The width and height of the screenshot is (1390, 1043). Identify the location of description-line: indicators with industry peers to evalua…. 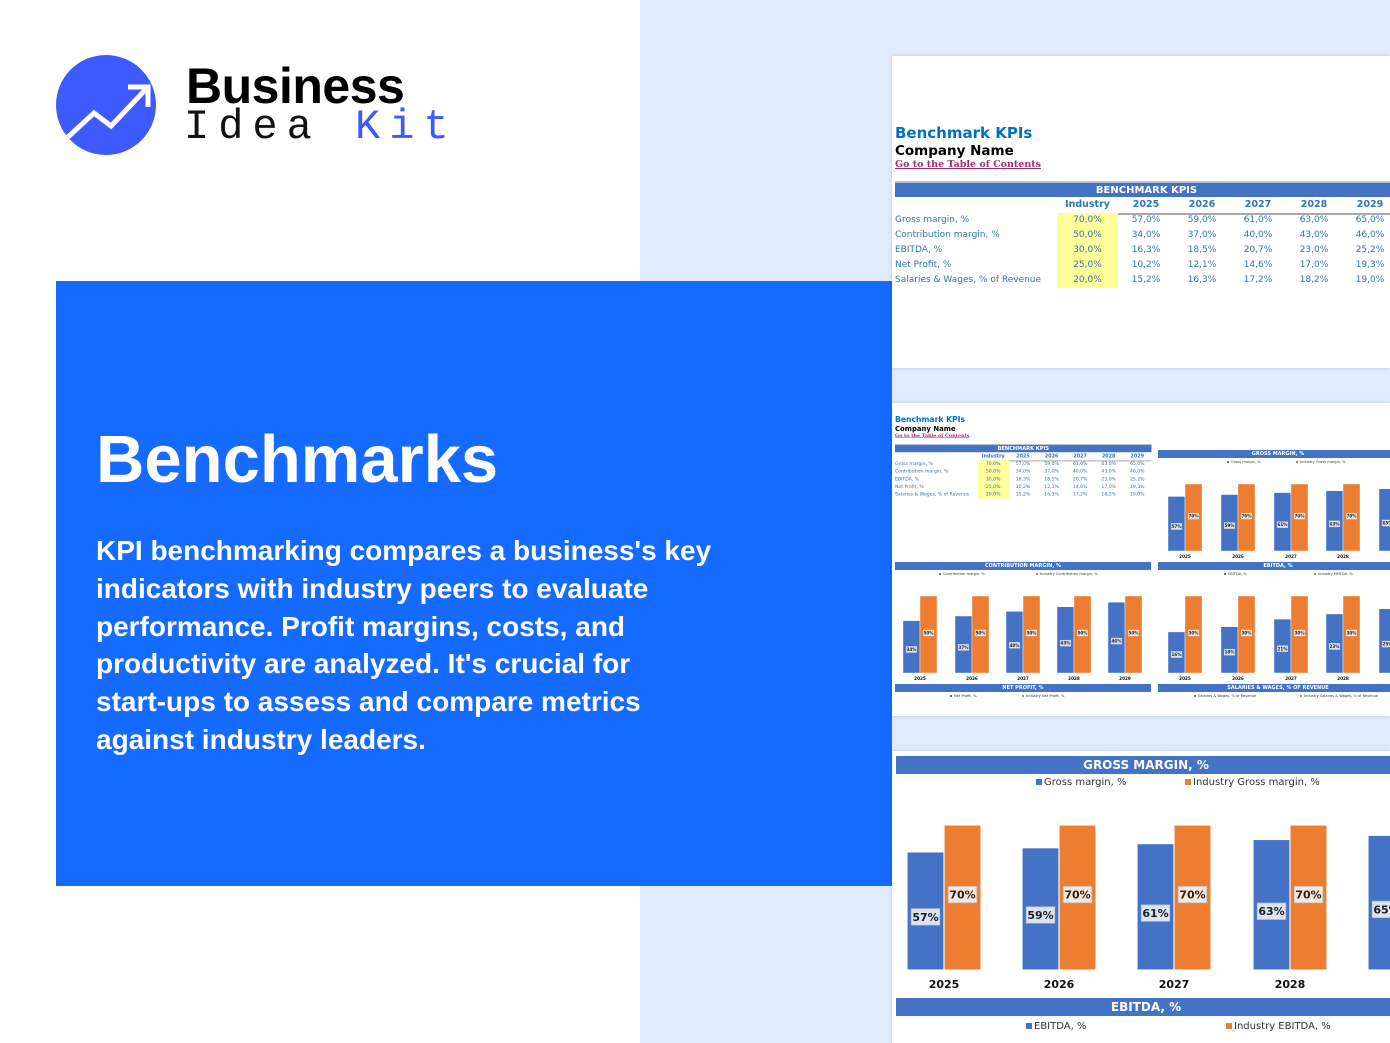
(372, 588).